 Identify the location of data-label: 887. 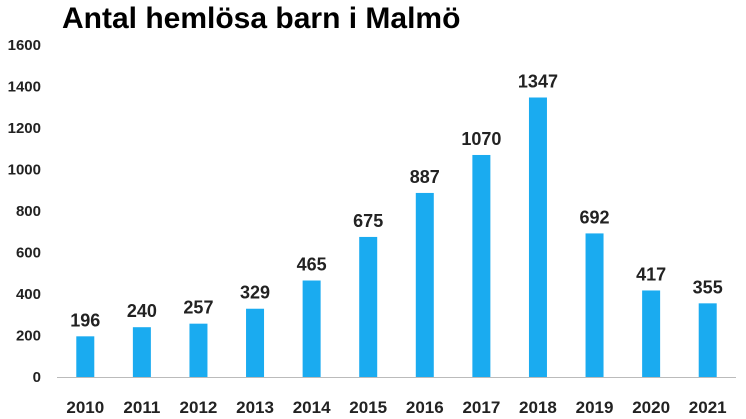
(425, 177).